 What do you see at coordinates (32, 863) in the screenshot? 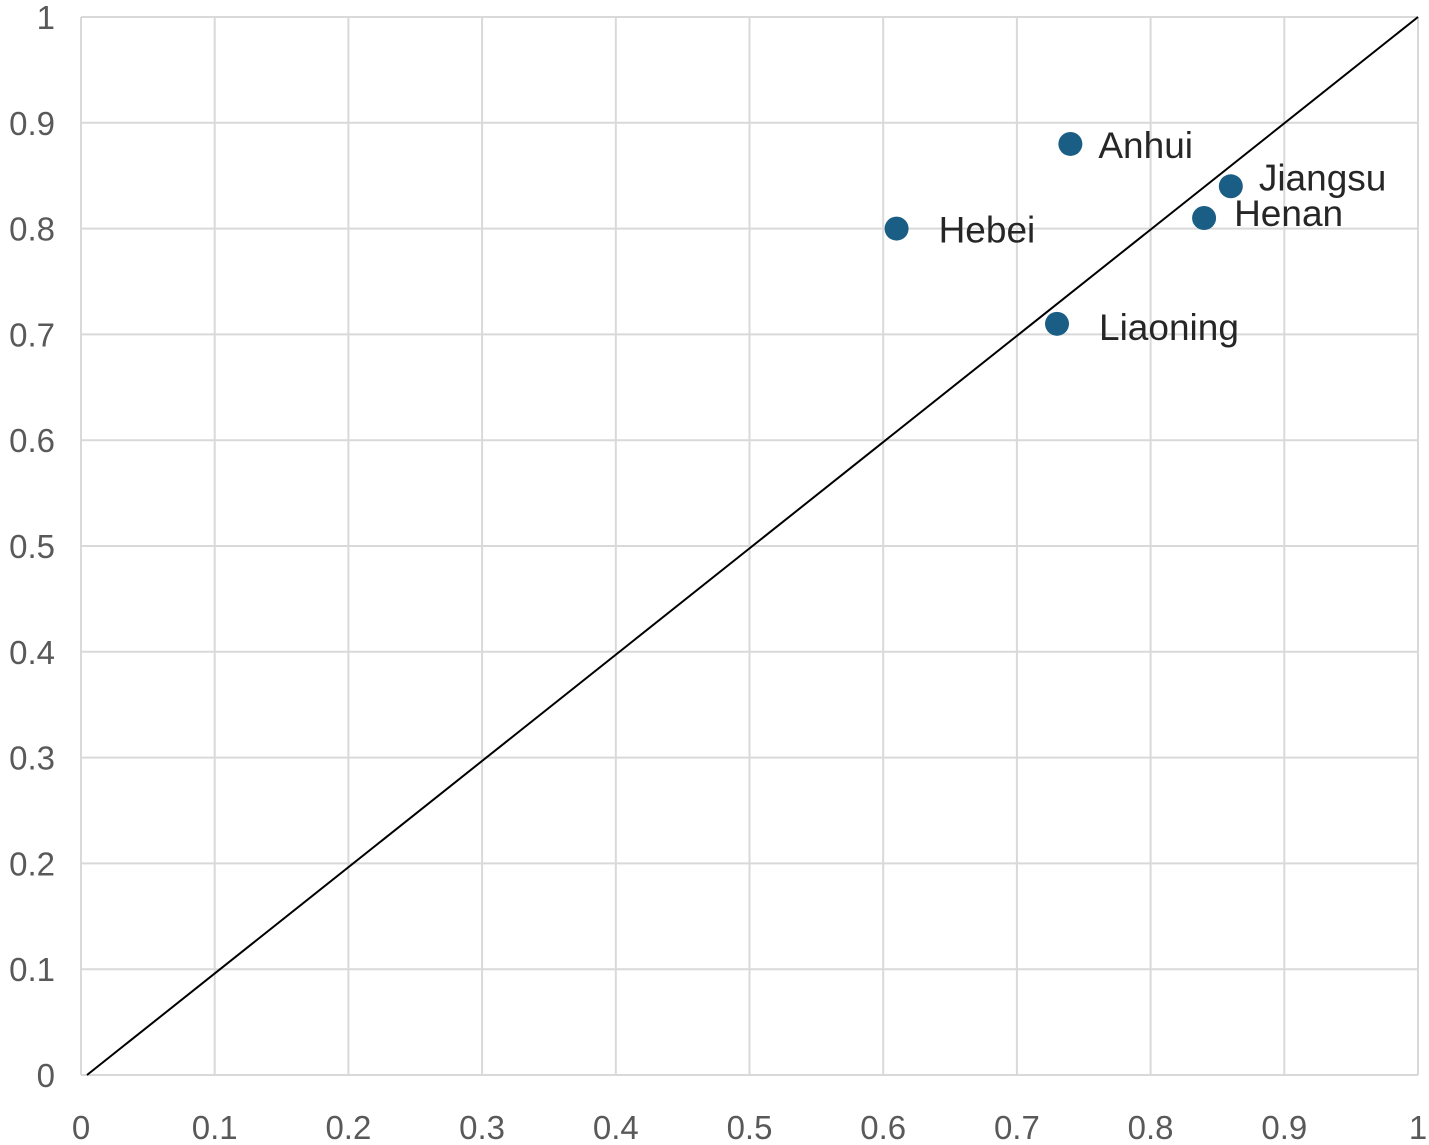
I see `y-tick-label: 0.2` at bounding box center [32, 863].